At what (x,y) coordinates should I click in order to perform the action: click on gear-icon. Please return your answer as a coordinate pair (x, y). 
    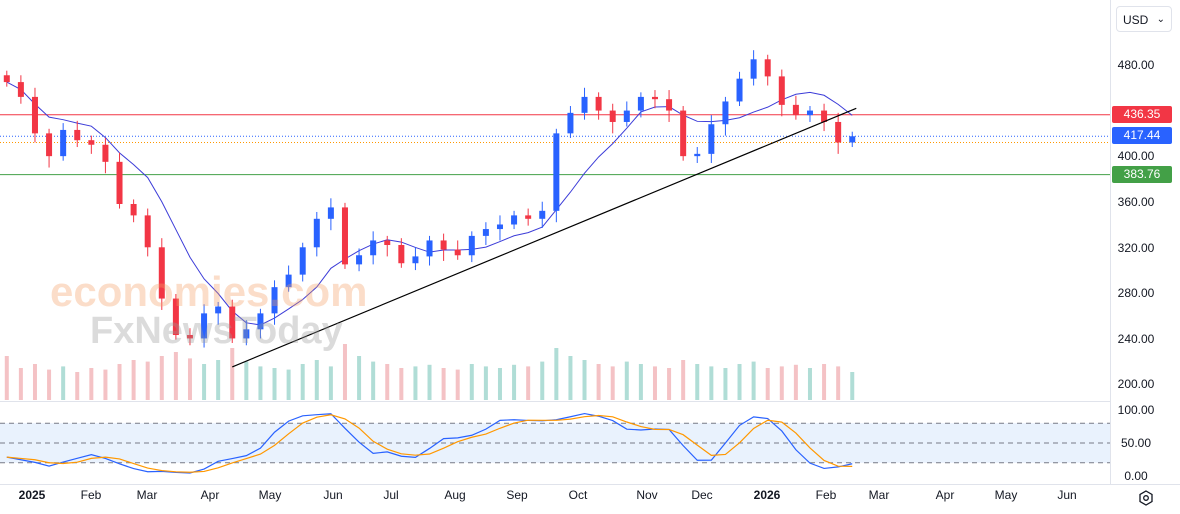
    Looking at the image, I should click on (1146, 498).